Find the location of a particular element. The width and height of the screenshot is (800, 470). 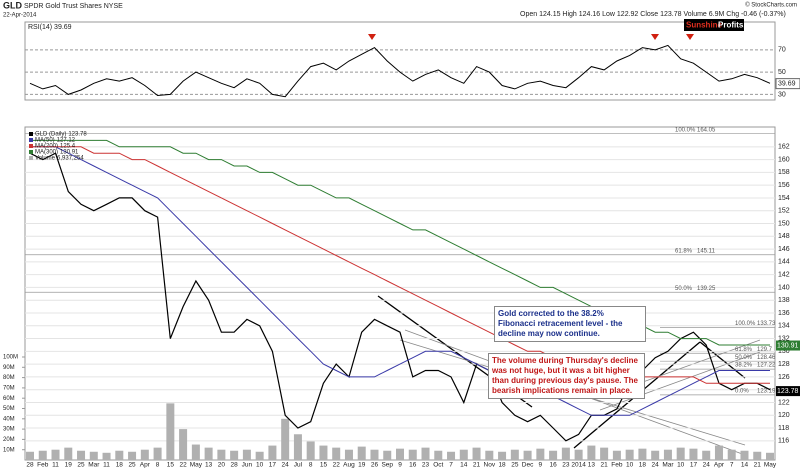

x-tick-label: 20 is located at coordinates (222, 465).